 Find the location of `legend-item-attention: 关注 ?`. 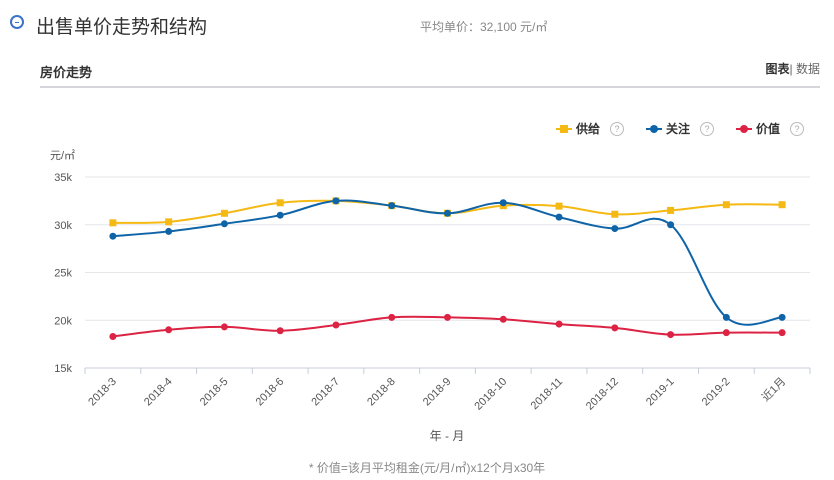

legend-item-attention: 关注 ? is located at coordinates (679, 128).